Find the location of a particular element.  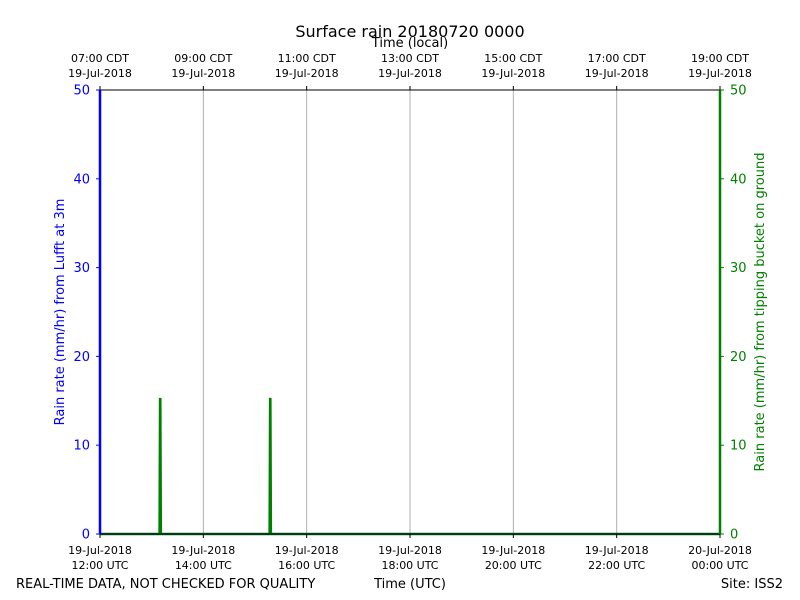

left-y-tick-label: 0 is located at coordinates (86, 535).